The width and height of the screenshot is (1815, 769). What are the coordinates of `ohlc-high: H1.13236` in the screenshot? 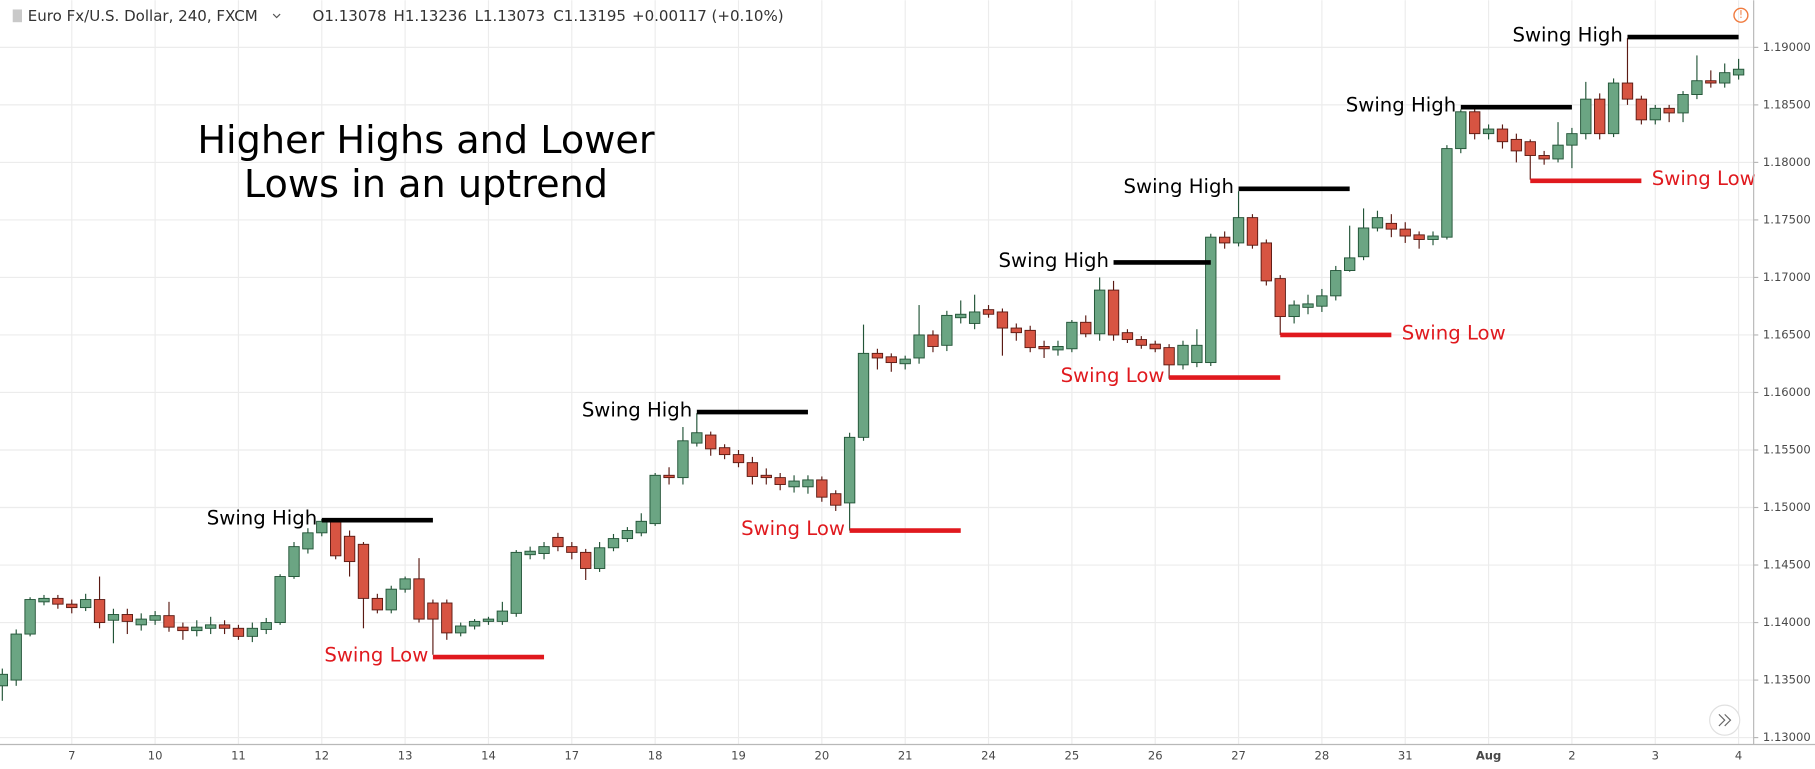 It's located at (430, 16).